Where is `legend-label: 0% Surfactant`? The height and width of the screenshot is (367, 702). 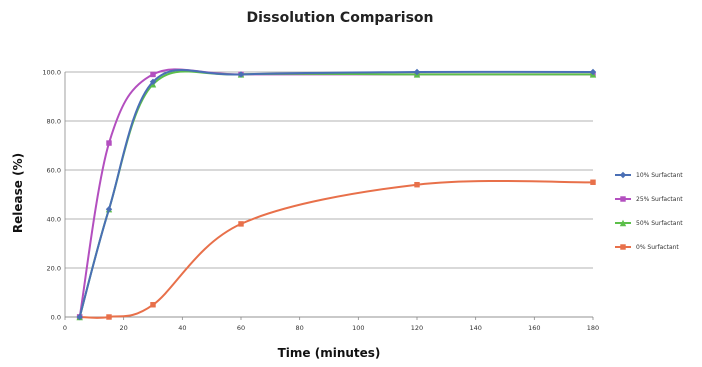
legend-label: 0% Surfactant is located at coordinates (657, 247).